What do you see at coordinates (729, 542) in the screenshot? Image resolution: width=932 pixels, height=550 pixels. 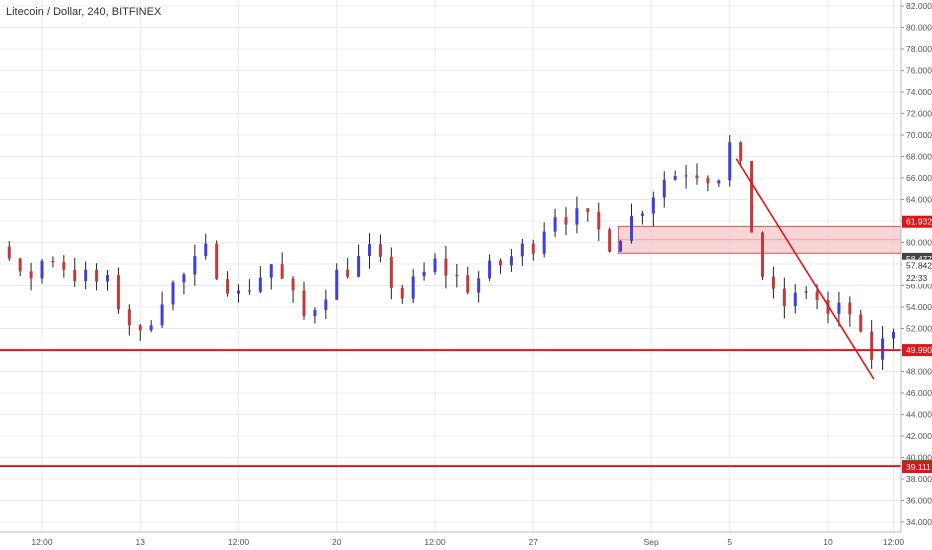 I see `time-tick-label: 5` at bounding box center [729, 542].